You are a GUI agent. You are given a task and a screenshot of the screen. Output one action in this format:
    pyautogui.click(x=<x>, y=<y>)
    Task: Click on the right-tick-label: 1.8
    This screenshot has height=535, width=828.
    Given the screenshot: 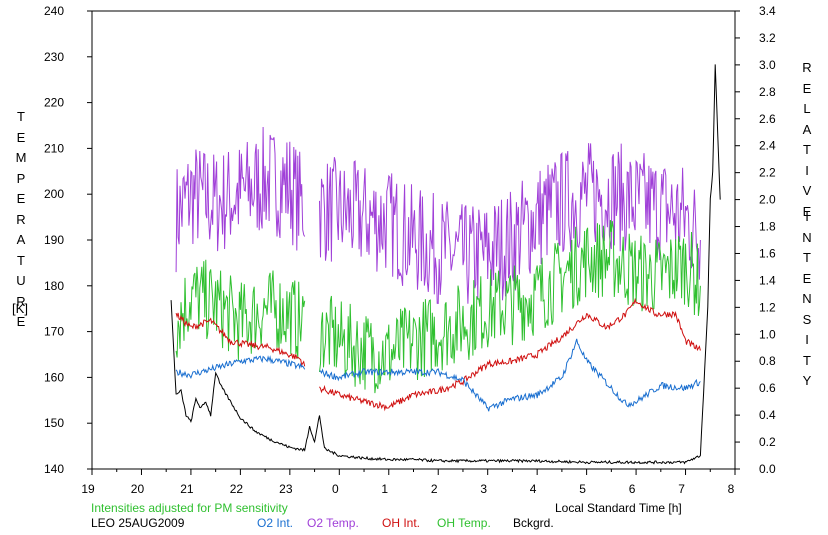 What is the action you would take?
    pyautogui.click(x=767, y=227)
    